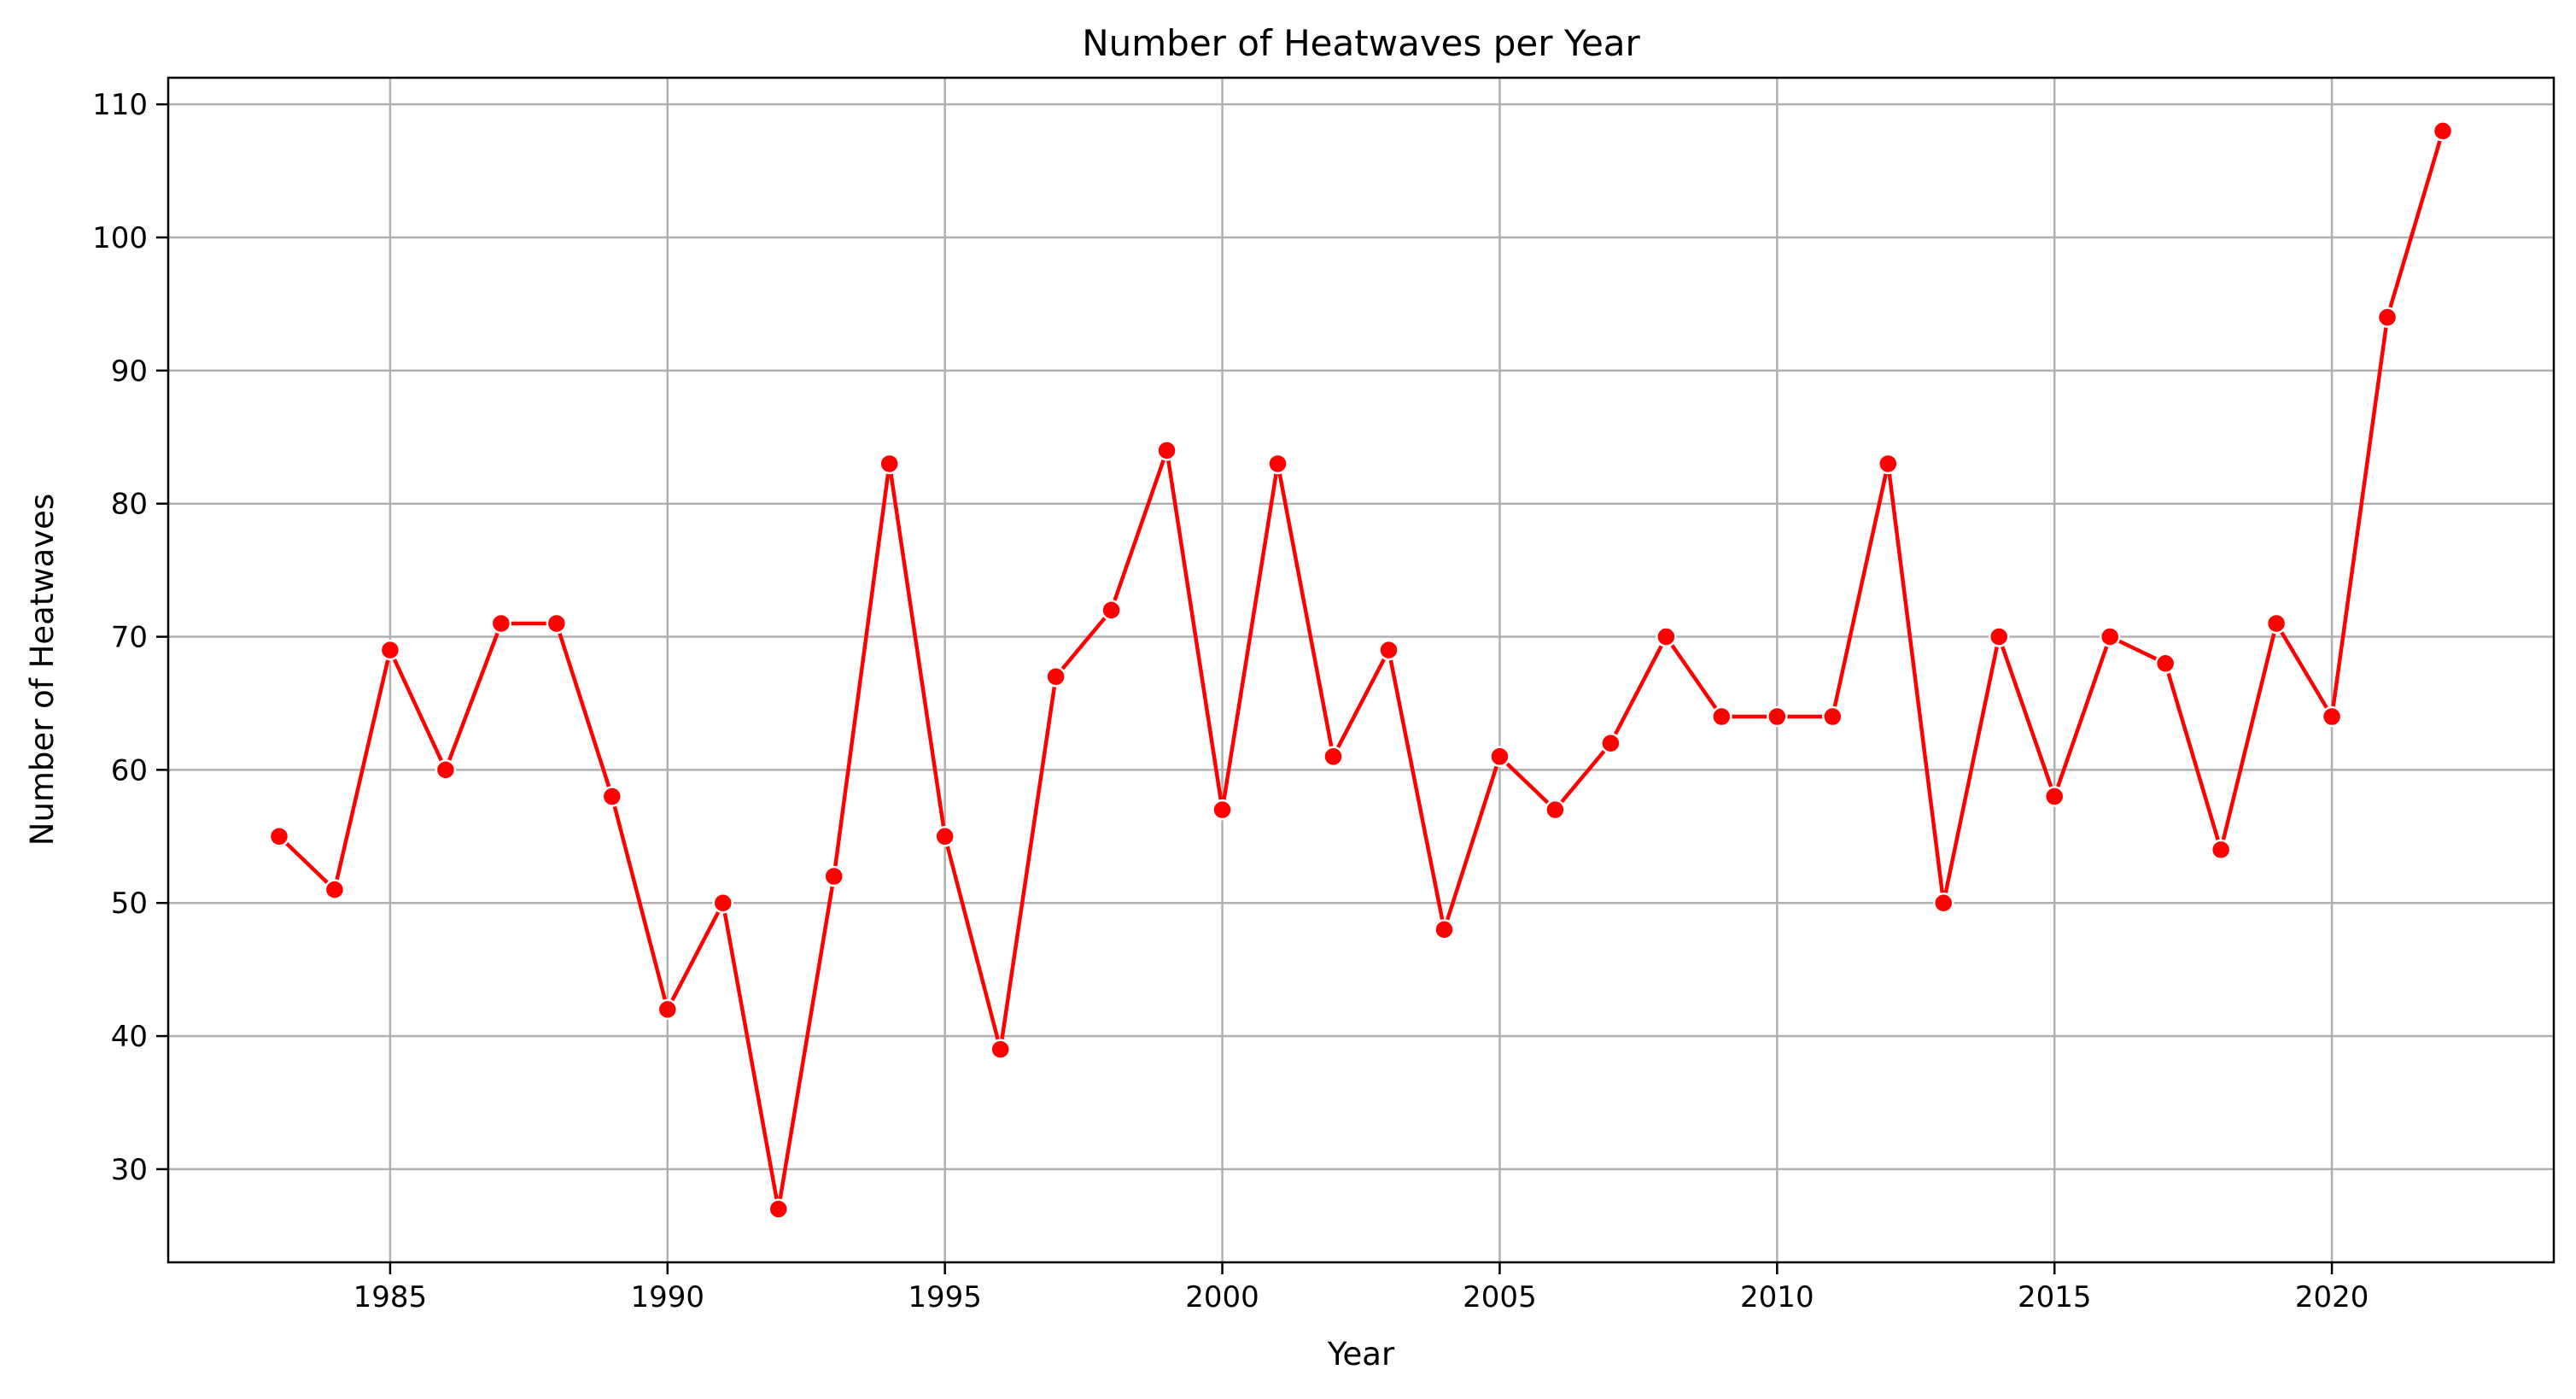 This screenshot has height=1399, width=2576. What do you see at coordinates (390, 1297) in the screenshot?
I see `x-tick-label: 1985` at bounding box center [390, 1297].